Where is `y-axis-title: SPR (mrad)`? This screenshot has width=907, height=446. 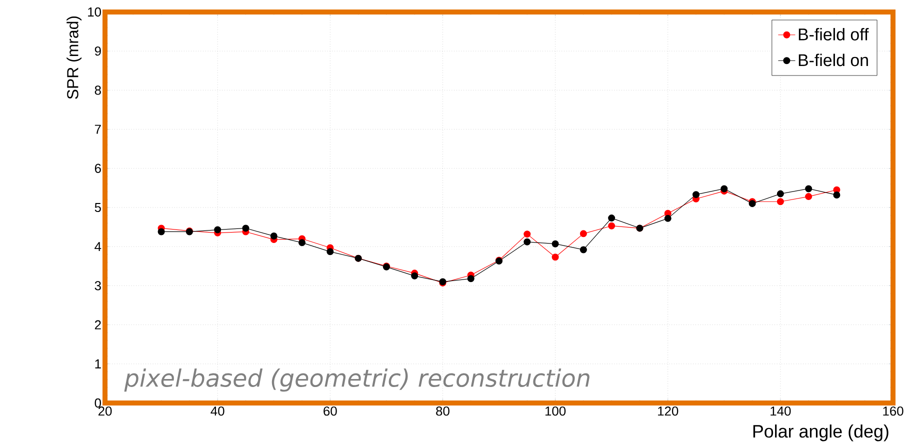 y-axis-title: SPR (mrad) is located at coordinates (74, 57).